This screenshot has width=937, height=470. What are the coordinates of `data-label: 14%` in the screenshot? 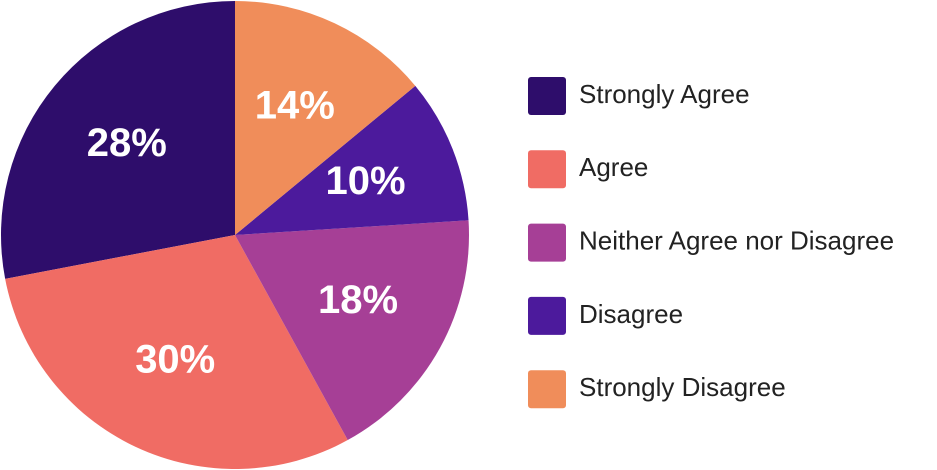 It's located at (295, 106).